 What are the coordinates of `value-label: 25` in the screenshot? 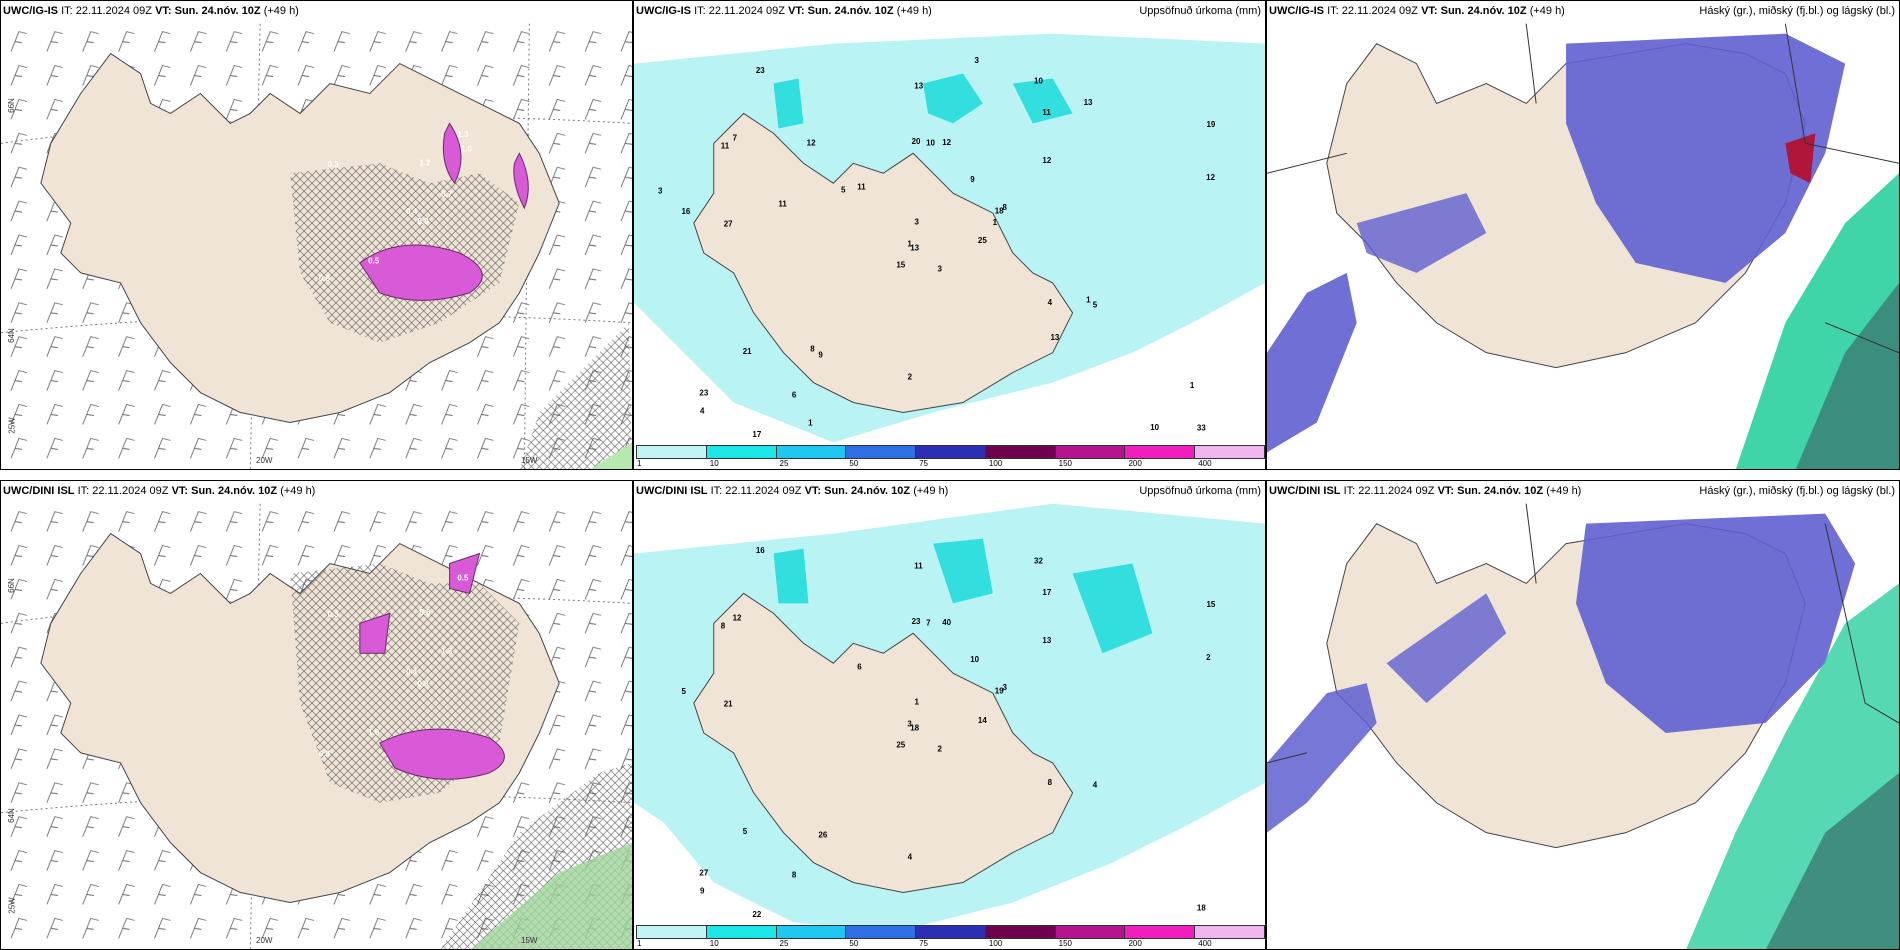 It's located at (900, 745).